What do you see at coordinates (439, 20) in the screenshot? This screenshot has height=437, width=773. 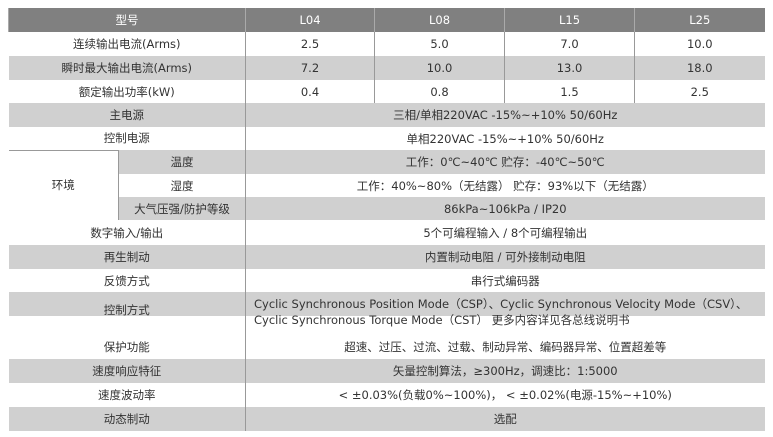 I see `model-l08: L08` at bounding box center [439, 20].